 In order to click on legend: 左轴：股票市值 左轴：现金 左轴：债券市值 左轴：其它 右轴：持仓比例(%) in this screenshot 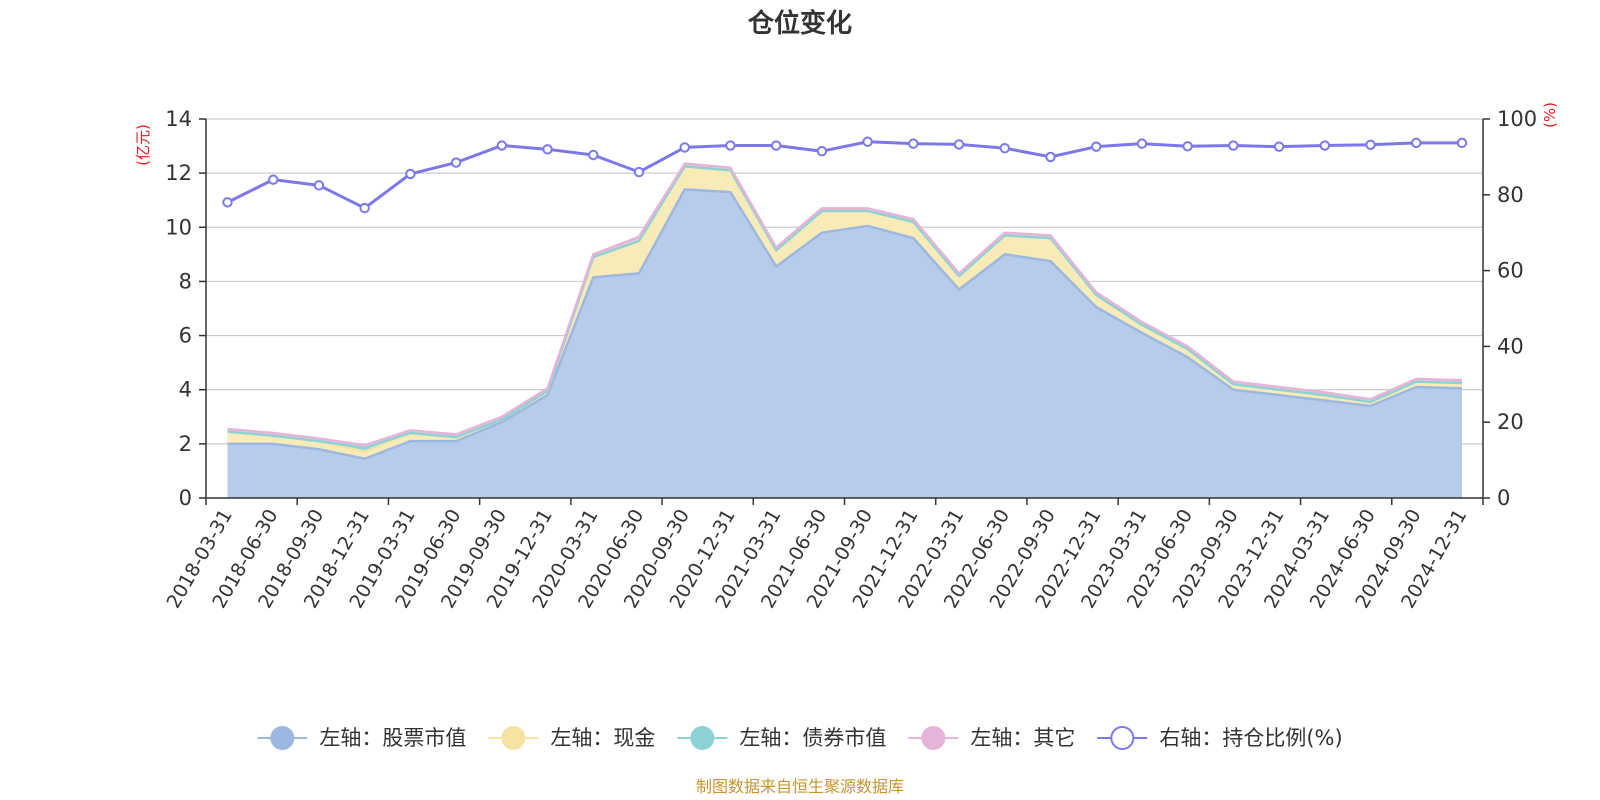, I will do `click(800, 738)`.